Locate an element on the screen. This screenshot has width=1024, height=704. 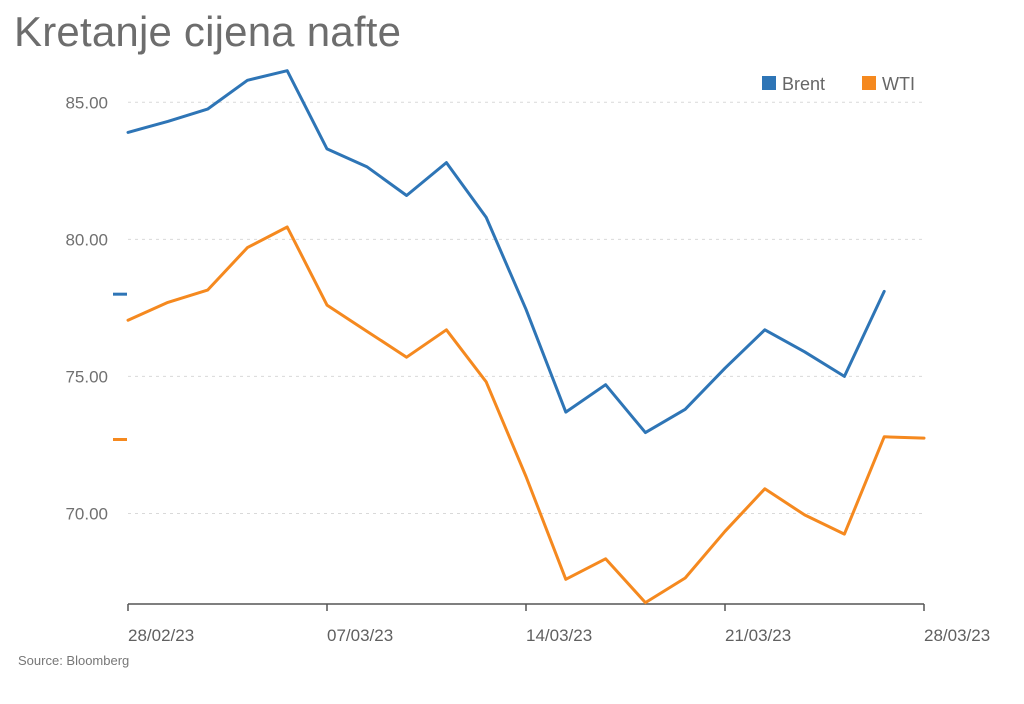
chart-title: Kretanje cijena nafte is located at coordinates (208, 31).